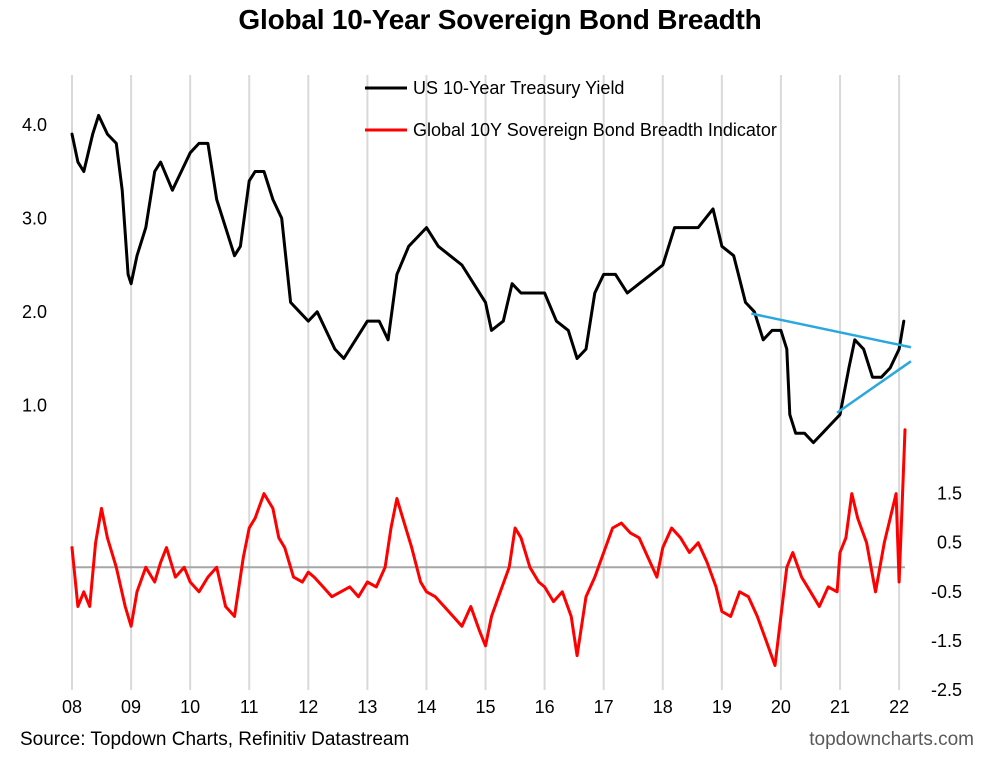 The height and width of the screenshot is (759, 1000). I want to click on x-tick-label: 10, so click(190, 707).